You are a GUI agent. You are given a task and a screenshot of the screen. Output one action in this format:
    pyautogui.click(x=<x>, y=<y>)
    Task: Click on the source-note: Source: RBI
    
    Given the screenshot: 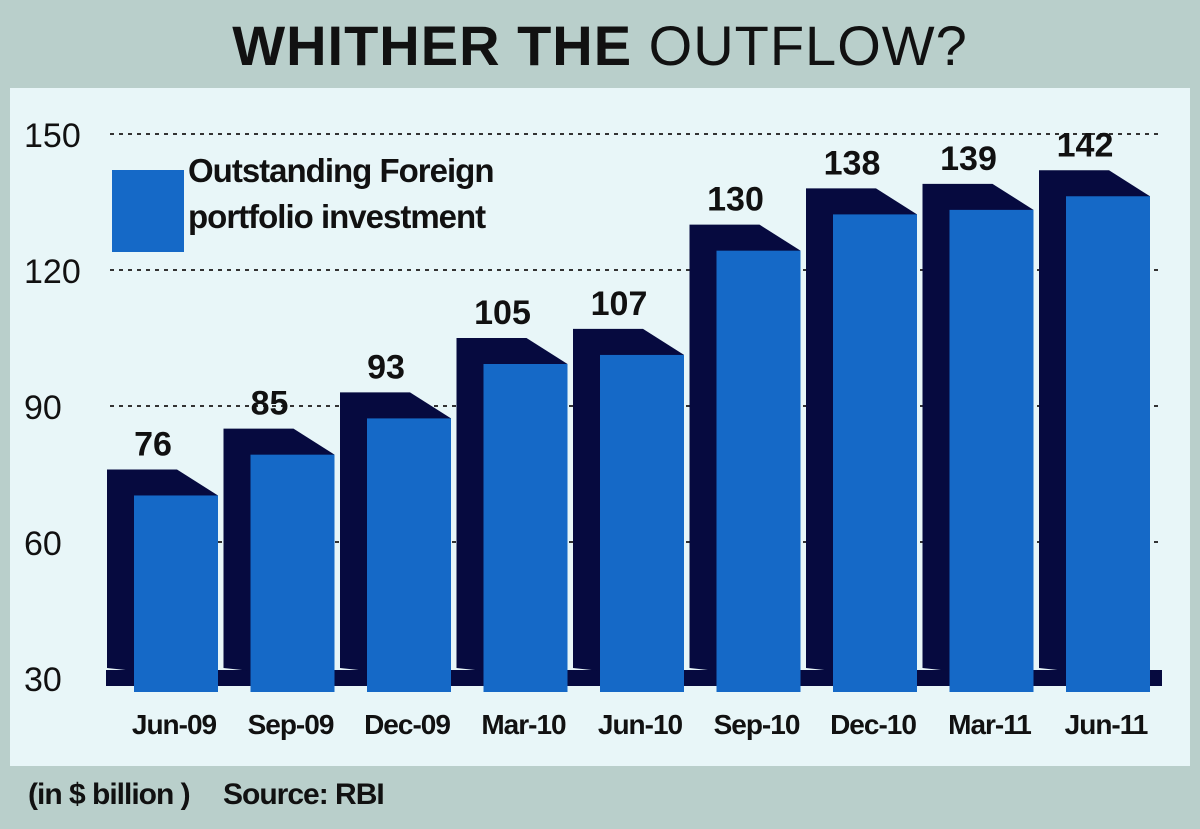 What is the action you would take?
    pyautogui.click(x=304, y=794)
    